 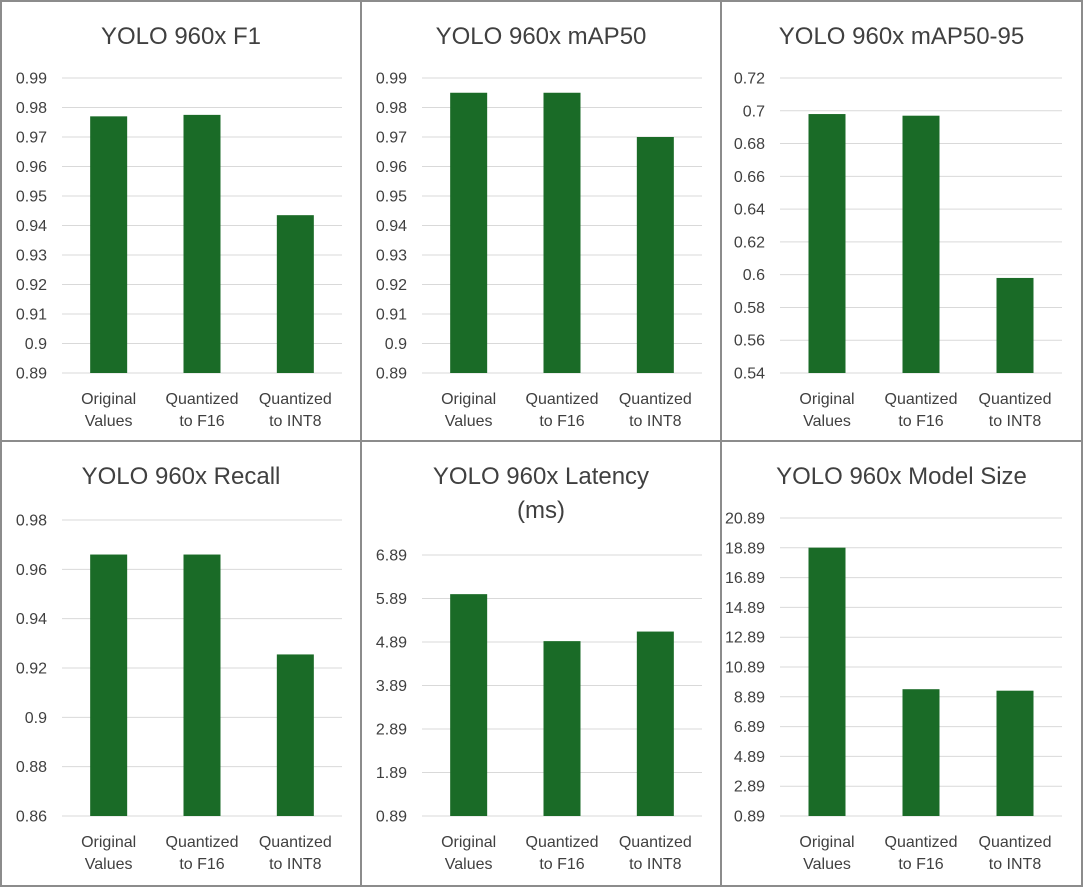 What do you see at coordinates (31, 197) in the screenshot?
I see `y-tick-label: 0.95` at bounding box center [31, 197].